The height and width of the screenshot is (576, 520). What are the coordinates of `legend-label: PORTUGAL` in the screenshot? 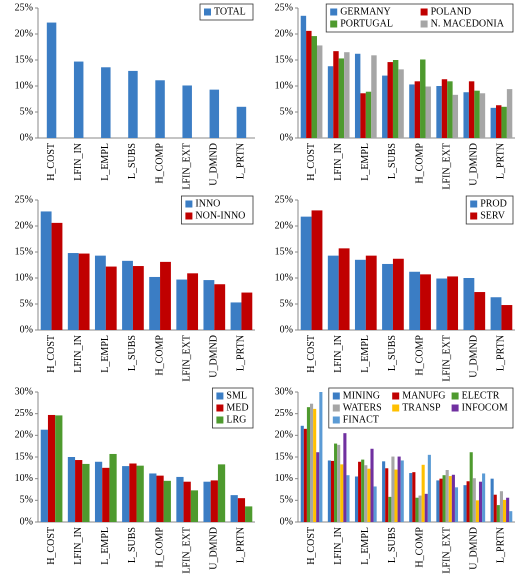 It's located at (366, 23).